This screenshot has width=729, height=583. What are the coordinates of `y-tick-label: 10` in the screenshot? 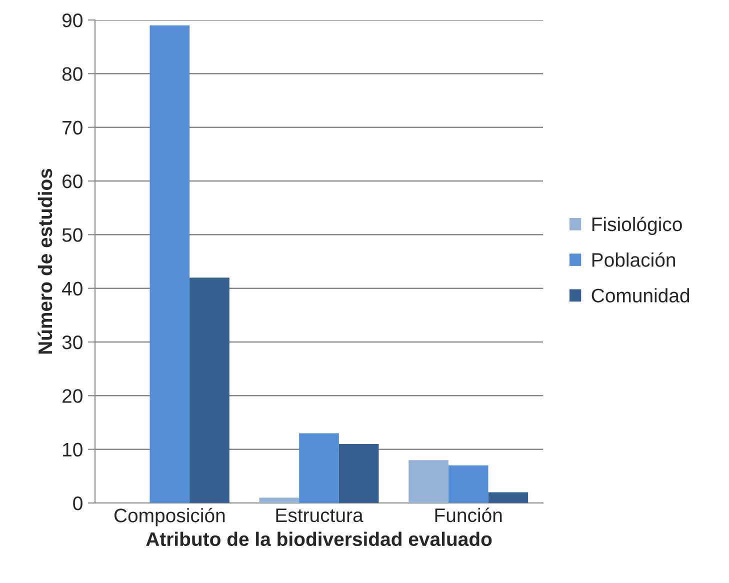 It's located at (72, 449).